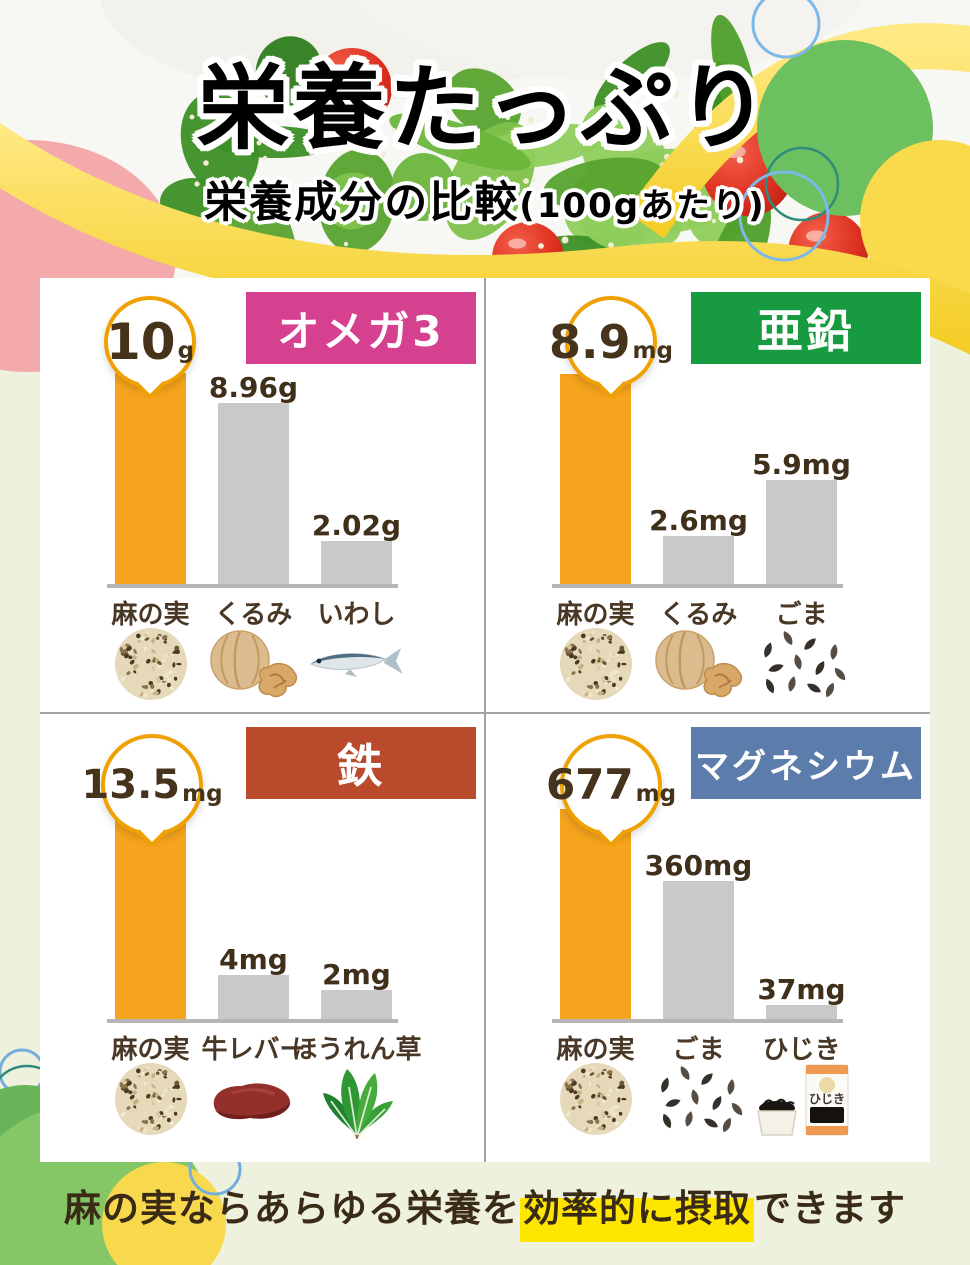 This screenshot has width=970, height=1265. I want to click on bubble-value: 10, so click(140, 342).